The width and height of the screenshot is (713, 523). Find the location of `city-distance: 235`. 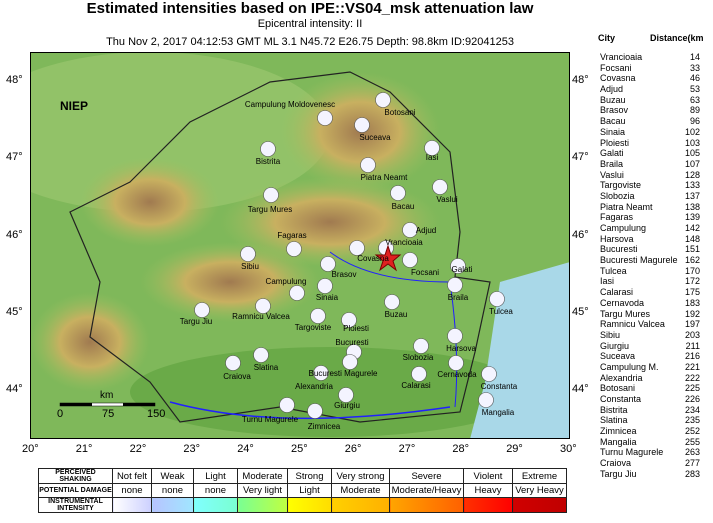

city-distance: 235 is located at coordinates (692, 420).